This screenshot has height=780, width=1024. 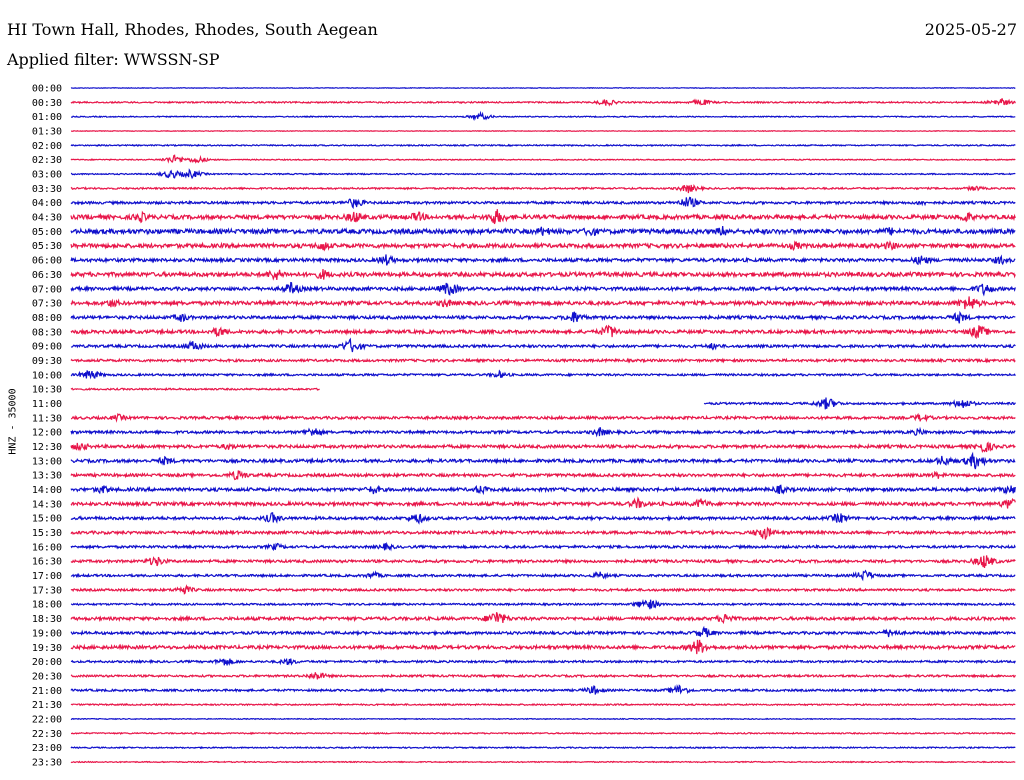 I want to click on row-time-label: 00:00, so click(x=47, y=89).